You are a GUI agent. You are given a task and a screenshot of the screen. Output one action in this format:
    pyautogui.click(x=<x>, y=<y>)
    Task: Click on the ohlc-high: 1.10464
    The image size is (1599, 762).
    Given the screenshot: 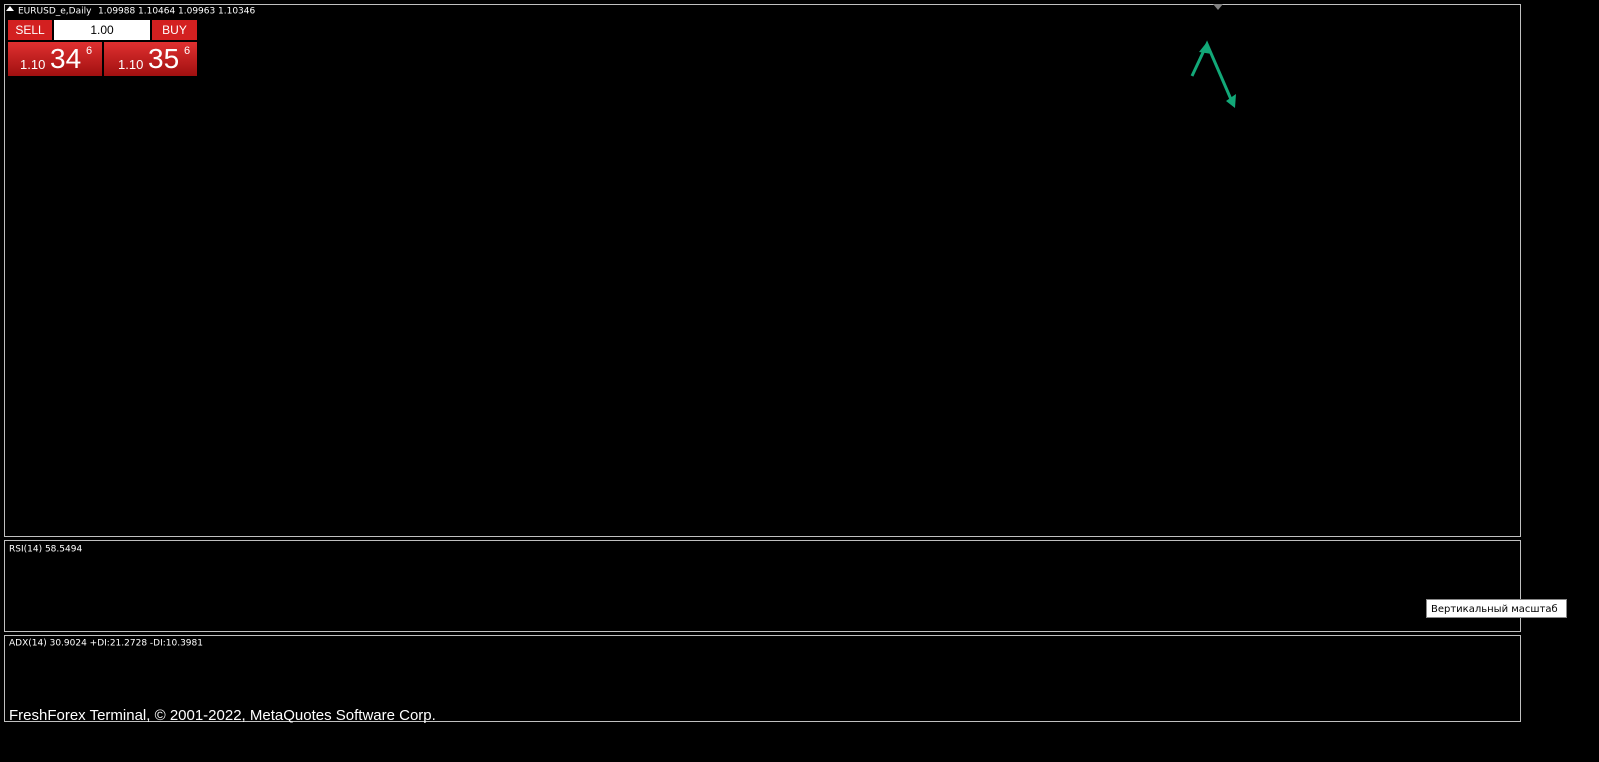 What is the action you would take?
    pyautogui.click(x=156, y=12)
    